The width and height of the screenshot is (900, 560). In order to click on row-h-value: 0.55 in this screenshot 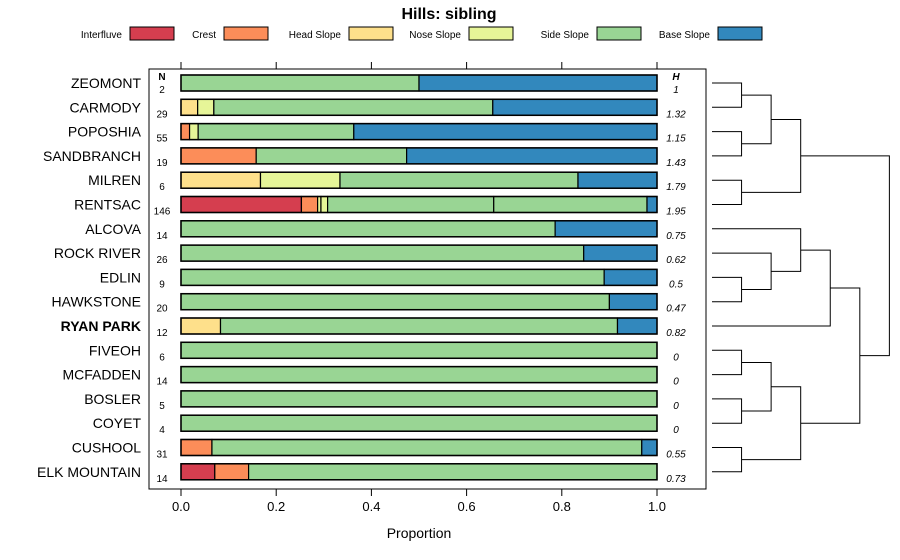, I will do `click(676, 455)`.